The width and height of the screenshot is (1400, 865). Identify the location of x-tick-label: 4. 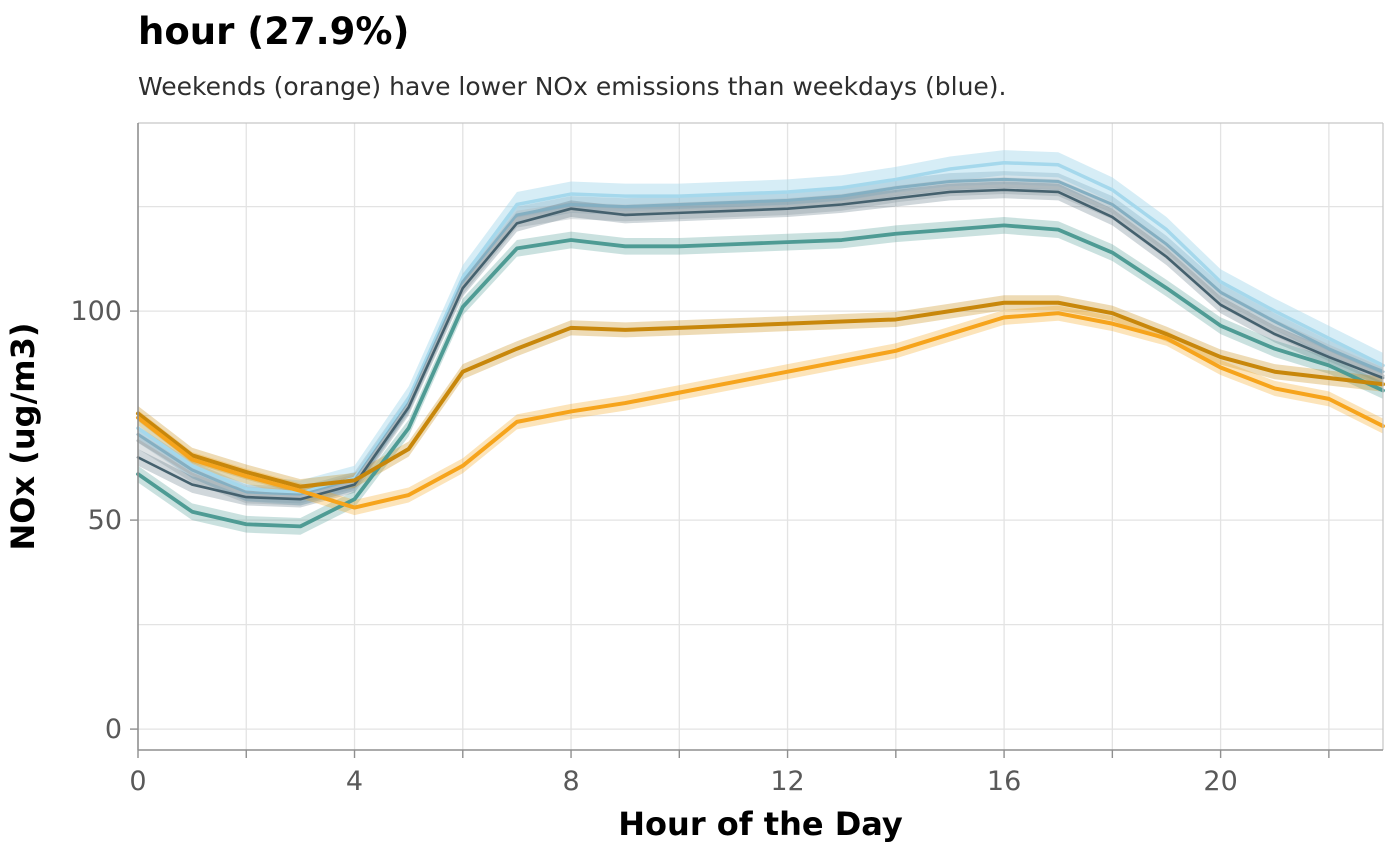
(354, 781).